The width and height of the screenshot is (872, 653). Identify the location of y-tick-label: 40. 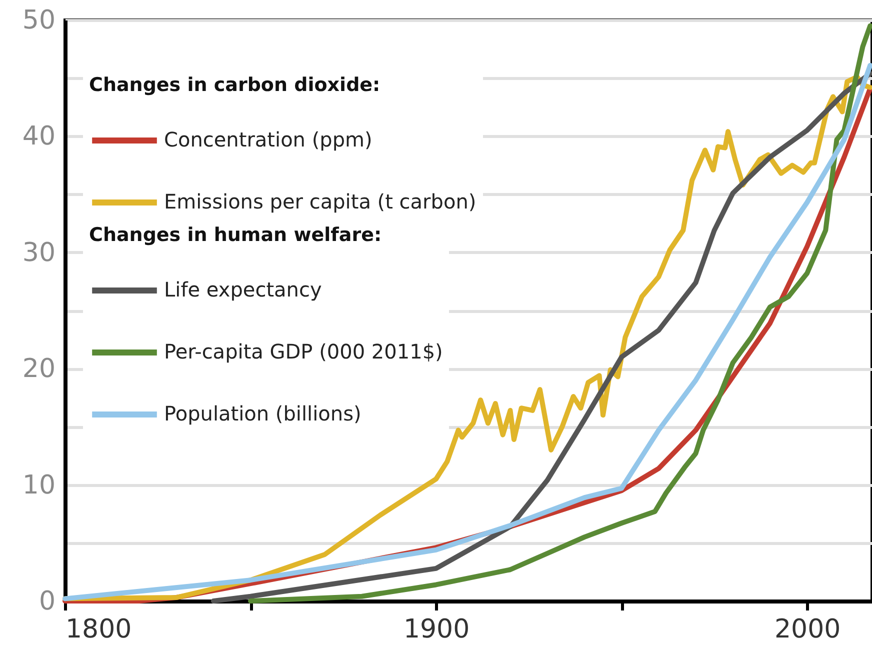
(39, 137).